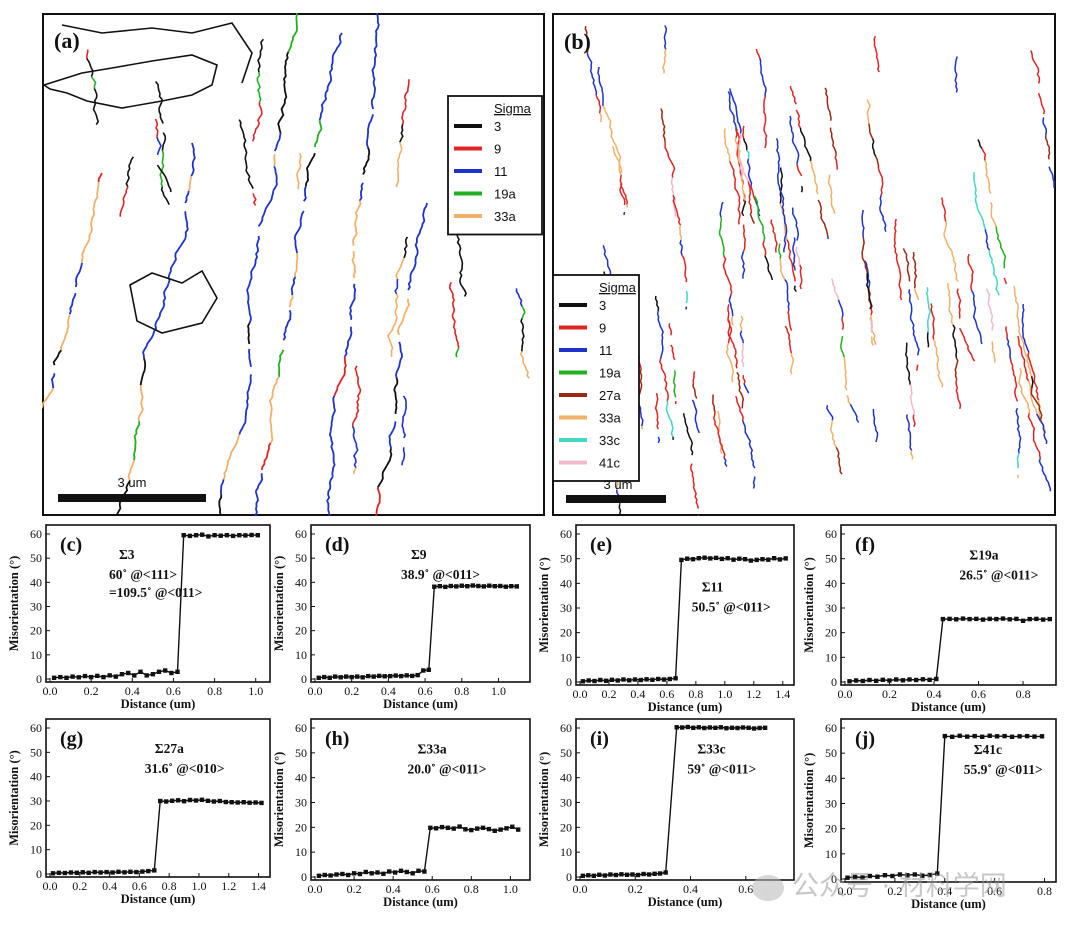 The height and width of the screenshot is (929, 1080). I want to click on x-tick-label: 0.6, so click(978, 694).